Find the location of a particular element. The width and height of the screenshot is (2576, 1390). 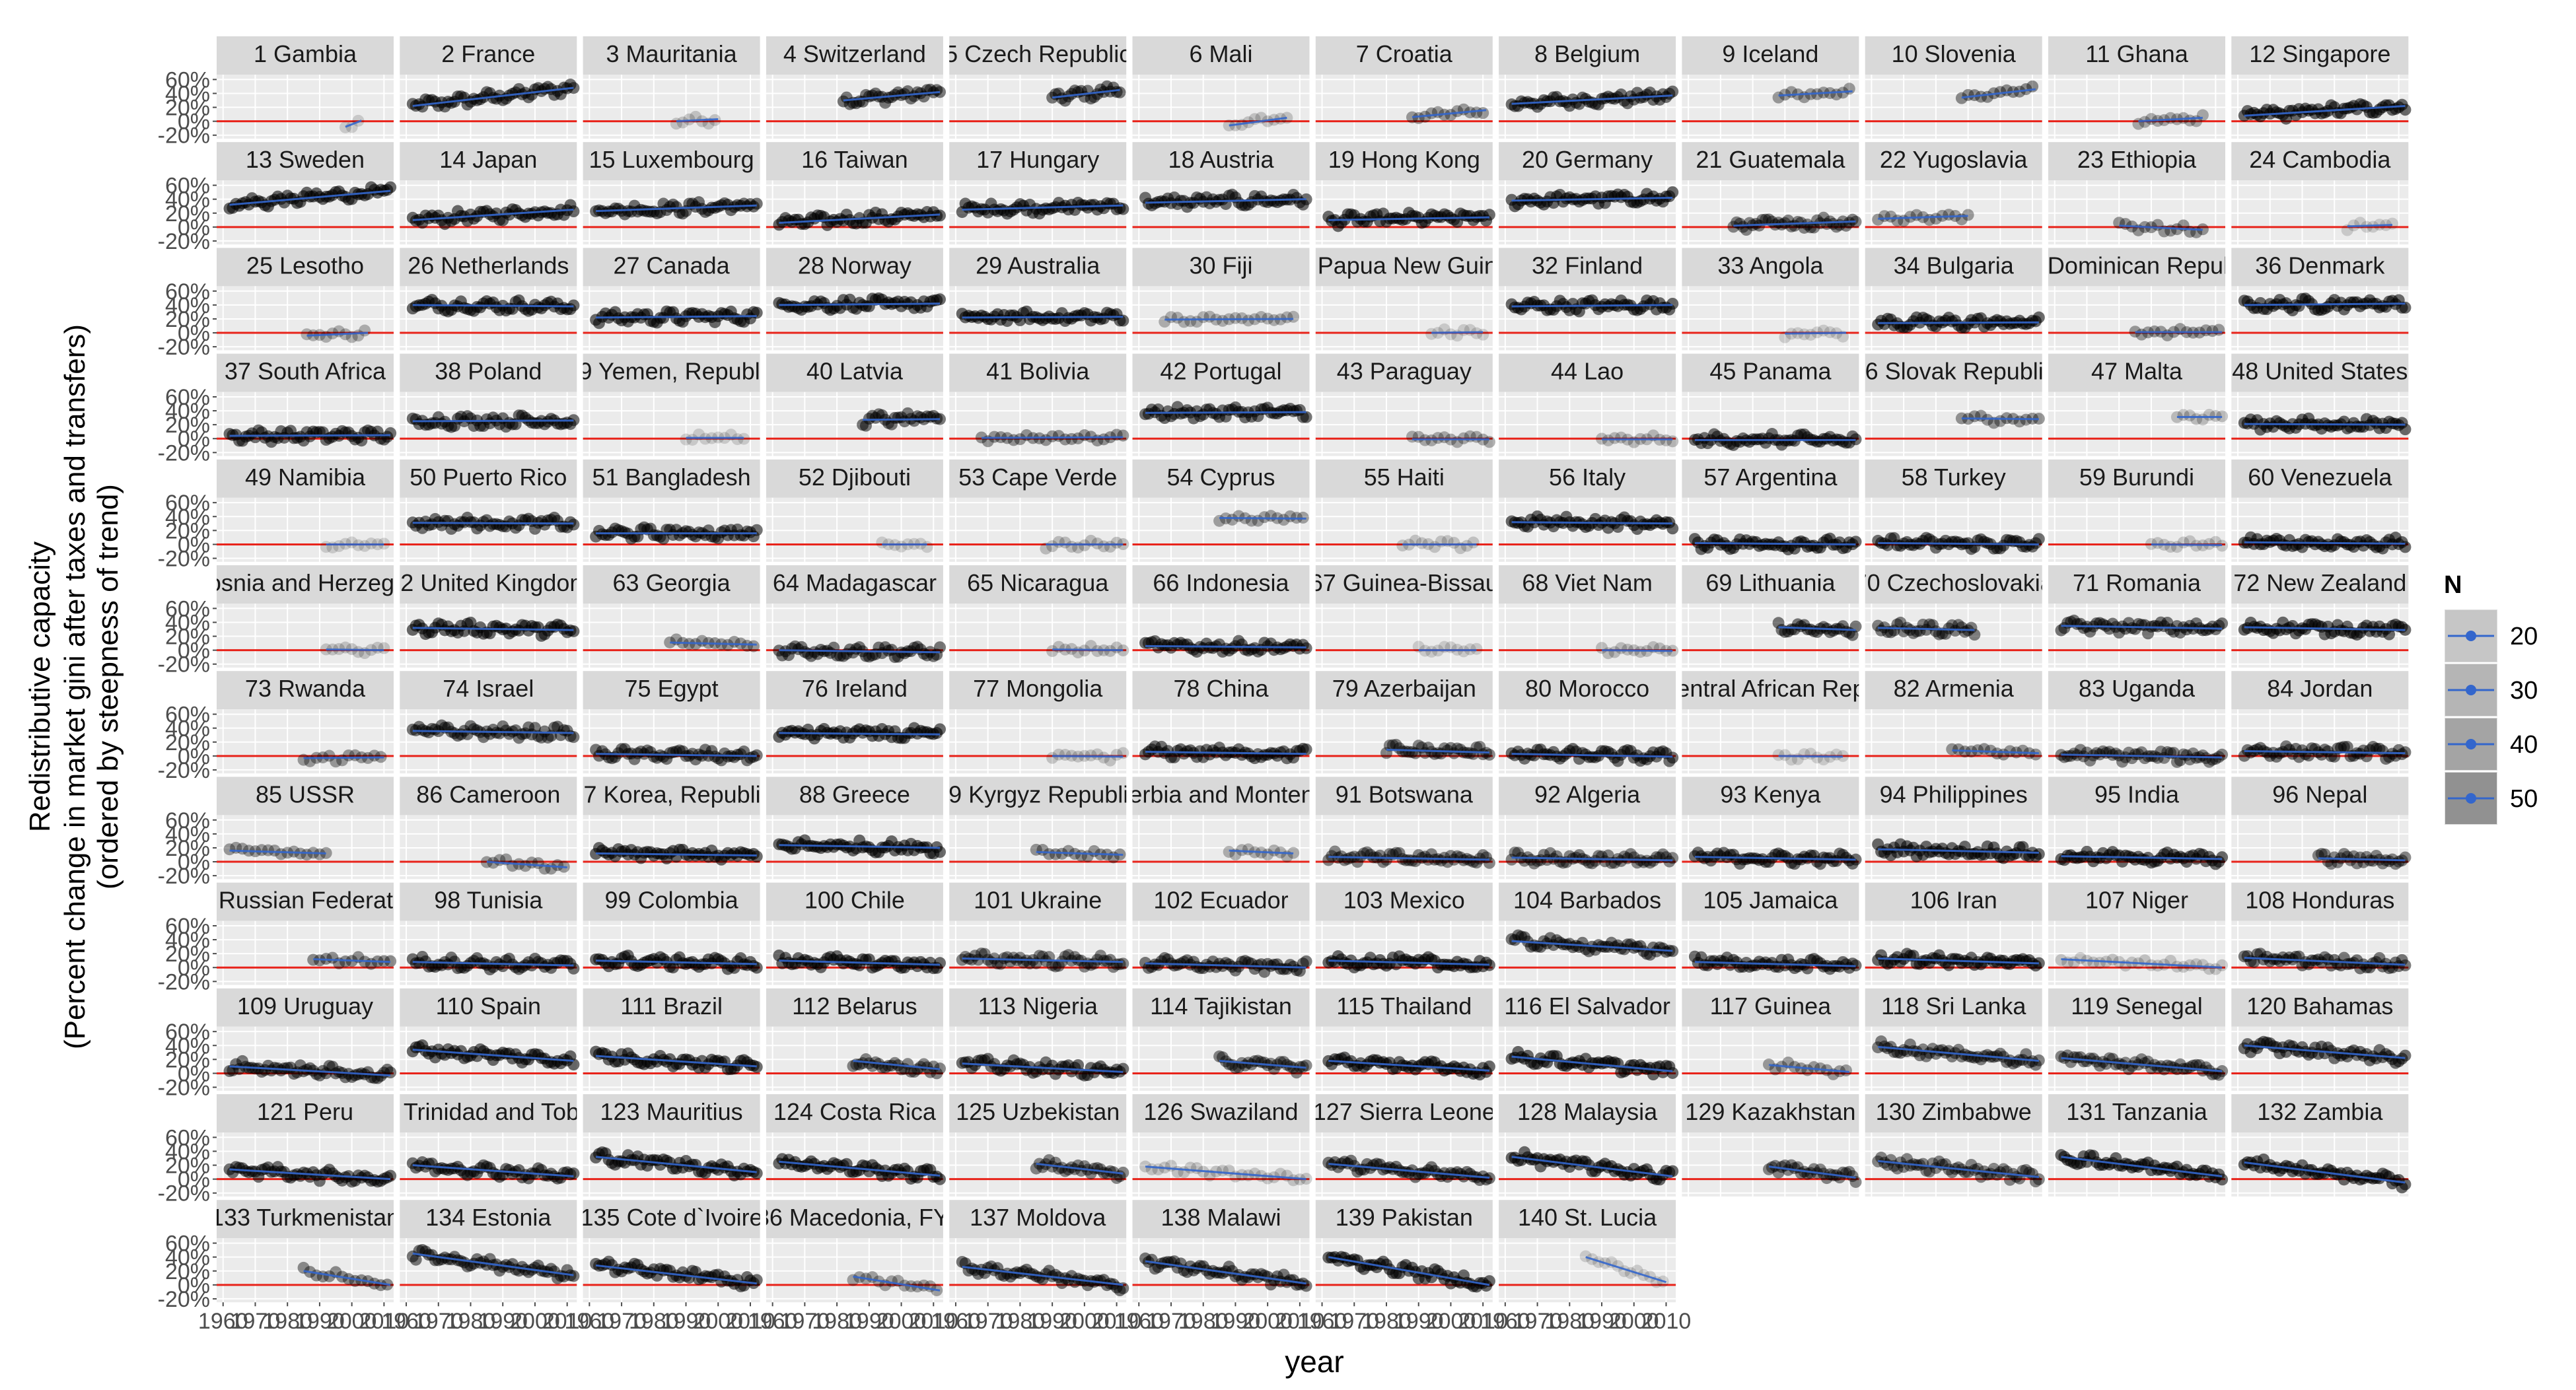

facet-strip-label: 28 Norway is located at coordinates (855, 265).